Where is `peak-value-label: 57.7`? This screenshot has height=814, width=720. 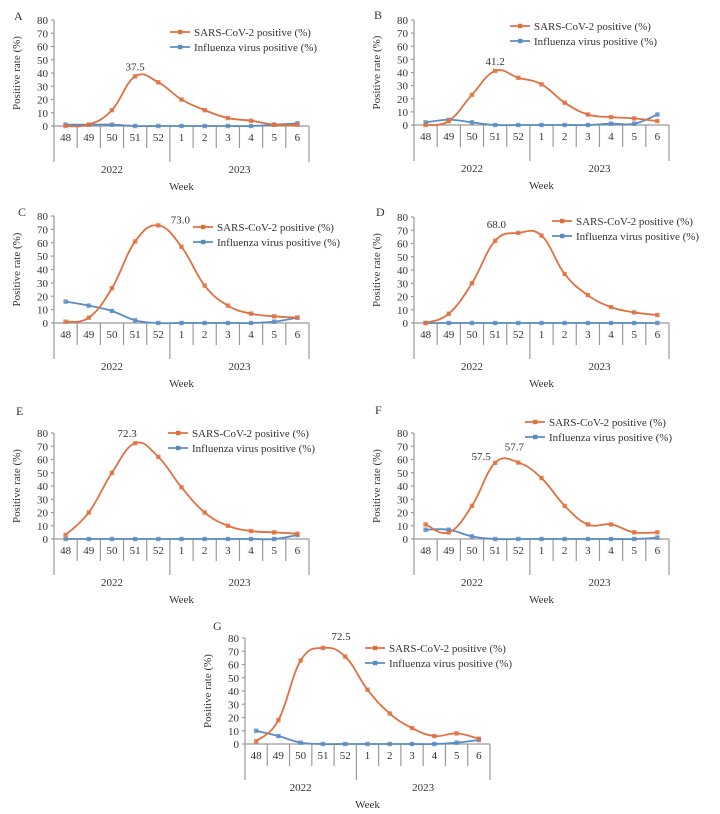 peak-value-label: 57.7 is located at coordinates (515, 448).